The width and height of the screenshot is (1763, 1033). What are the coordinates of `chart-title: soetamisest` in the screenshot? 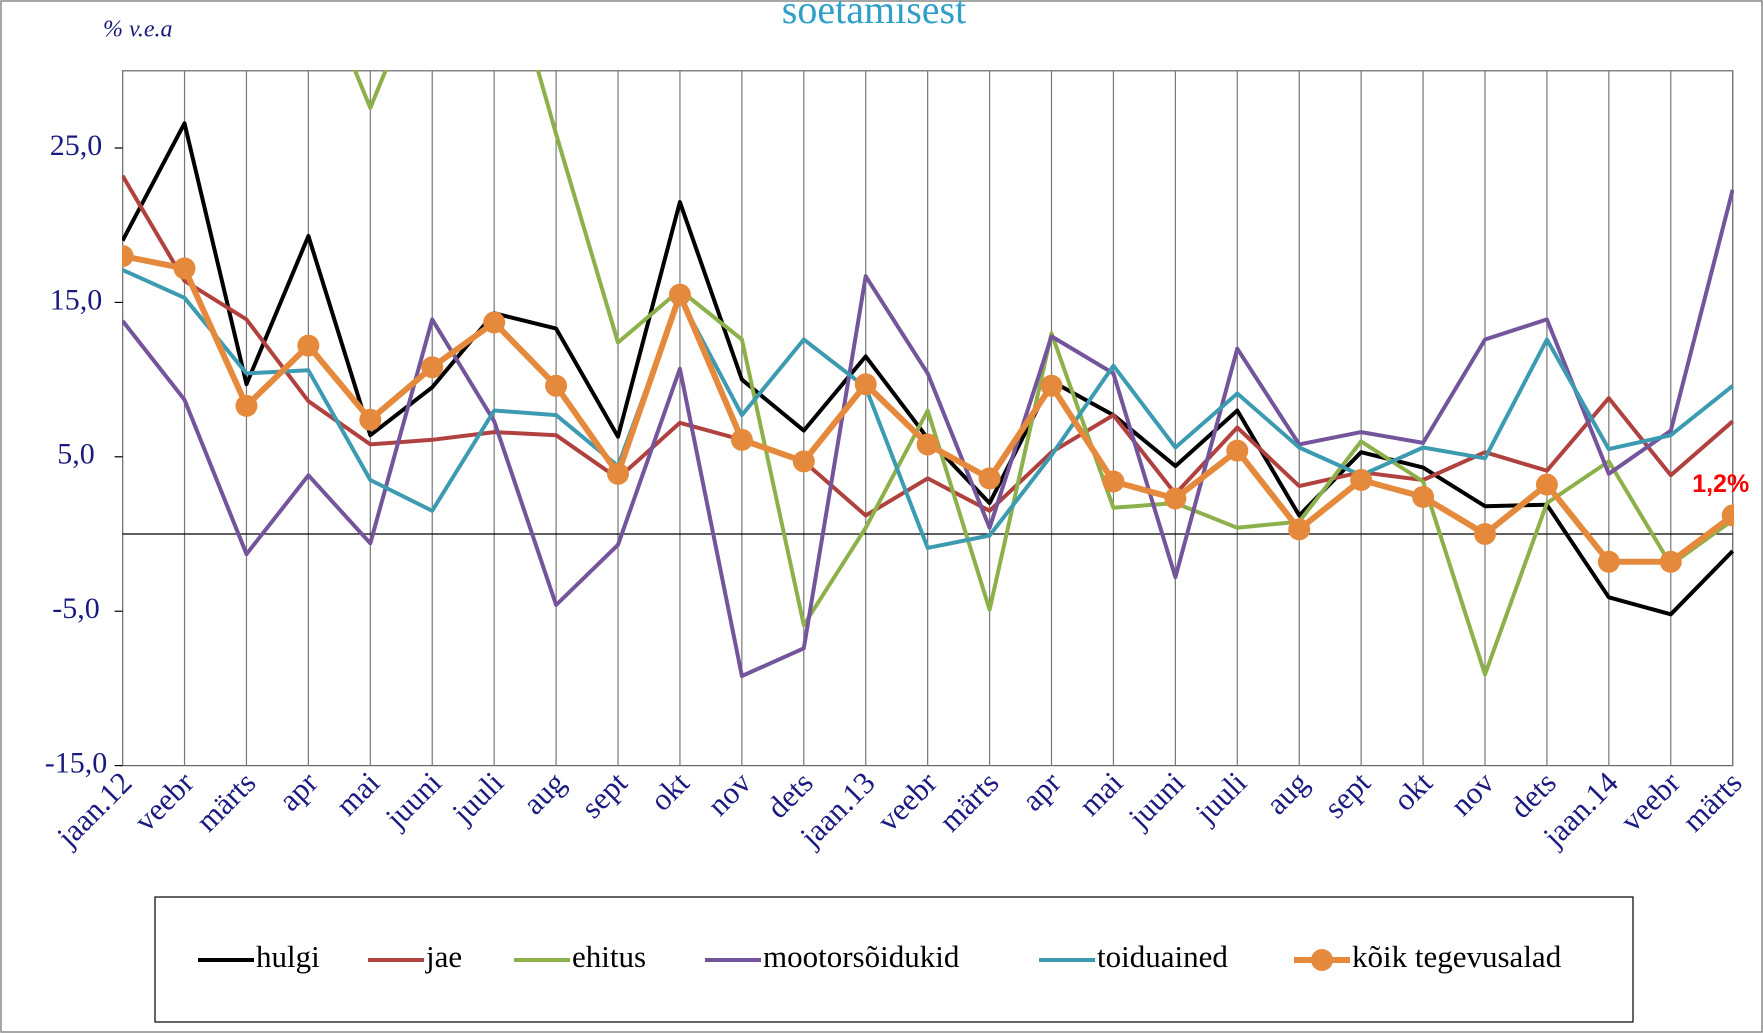 It's located at (874, 16).